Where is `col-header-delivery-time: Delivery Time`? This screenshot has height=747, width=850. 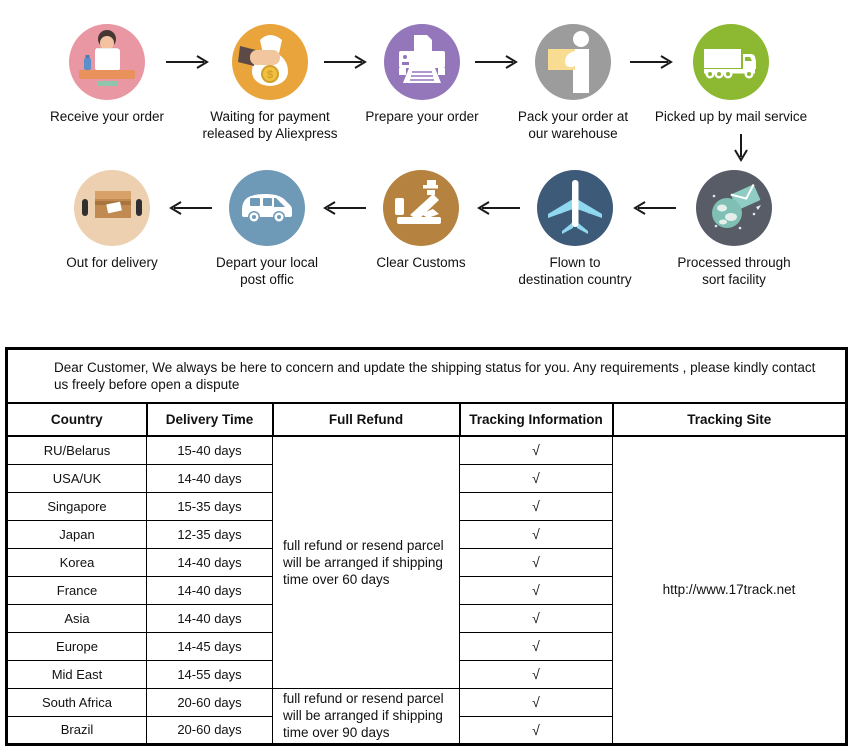 col-header-delivery-time: Delivery Time is located at coordinates (209, 419).